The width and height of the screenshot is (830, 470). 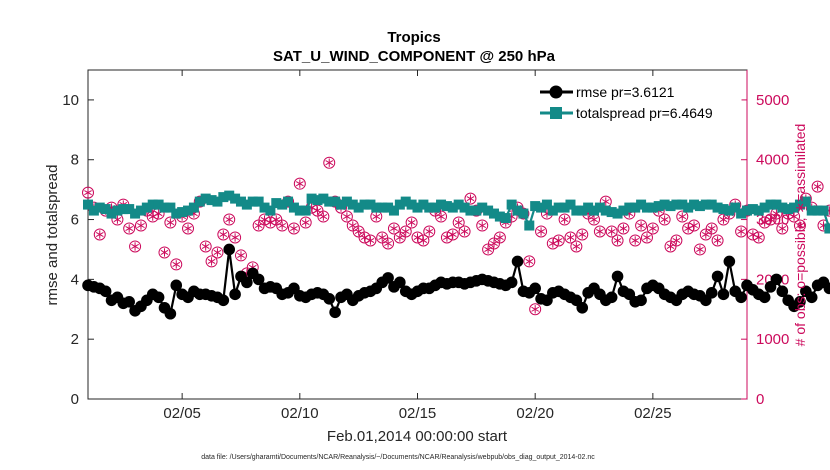 What do you see at coordinates (772, 160) in the screenshot?
I see `y-right-tick-label: 4000` at bounding box center [772, 160].